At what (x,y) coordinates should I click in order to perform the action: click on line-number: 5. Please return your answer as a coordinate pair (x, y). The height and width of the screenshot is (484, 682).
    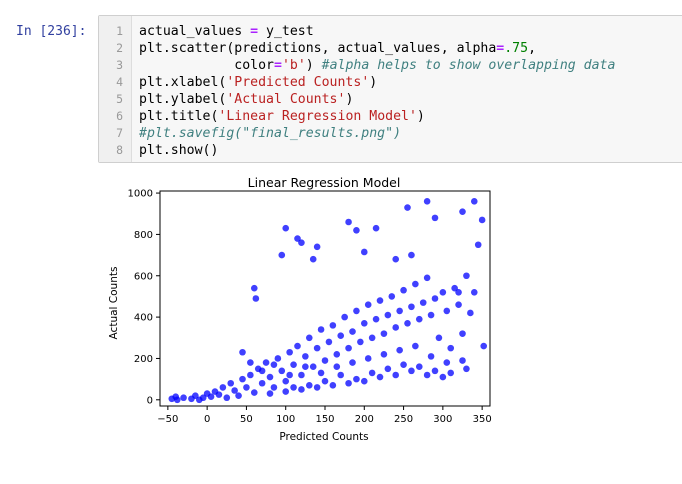
    Looking at the image, I should click on (119, 99).